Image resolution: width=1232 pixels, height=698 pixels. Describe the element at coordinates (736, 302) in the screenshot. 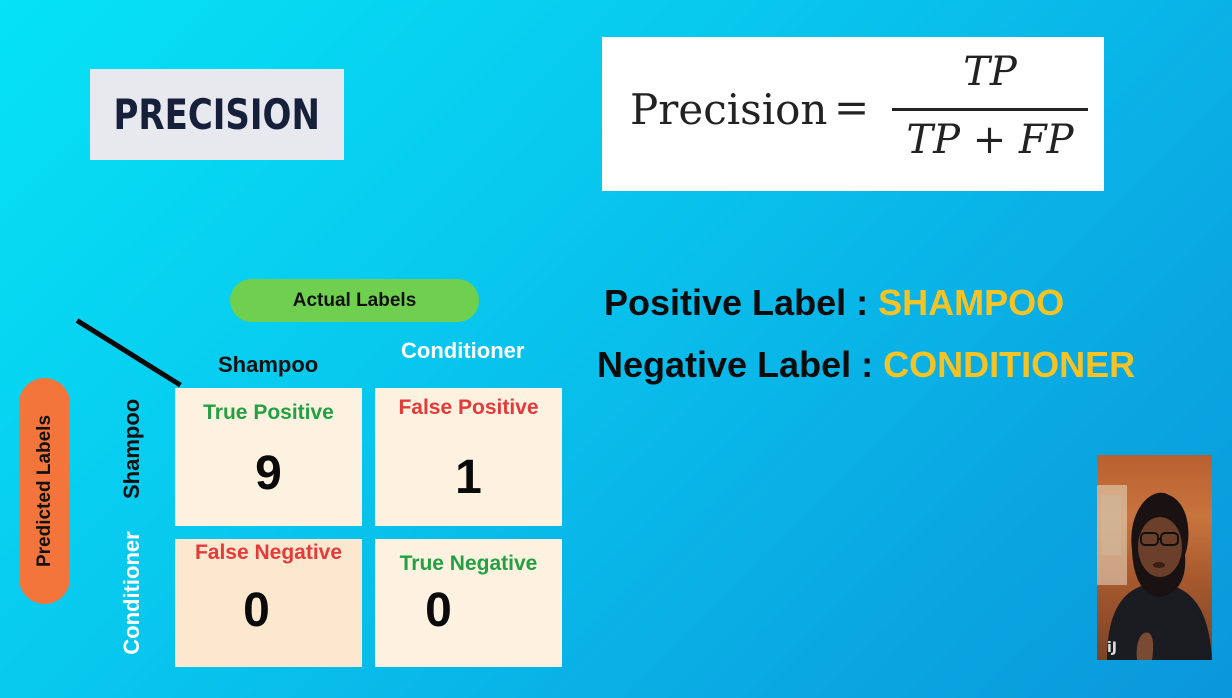

I see `positive-label-prefix: Positive Label :` at that location.